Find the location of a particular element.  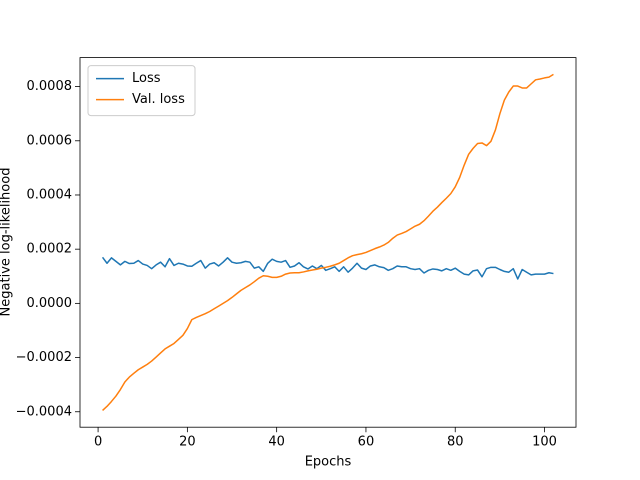

x-tick-label: 40 is located at coordinates (276, 442).